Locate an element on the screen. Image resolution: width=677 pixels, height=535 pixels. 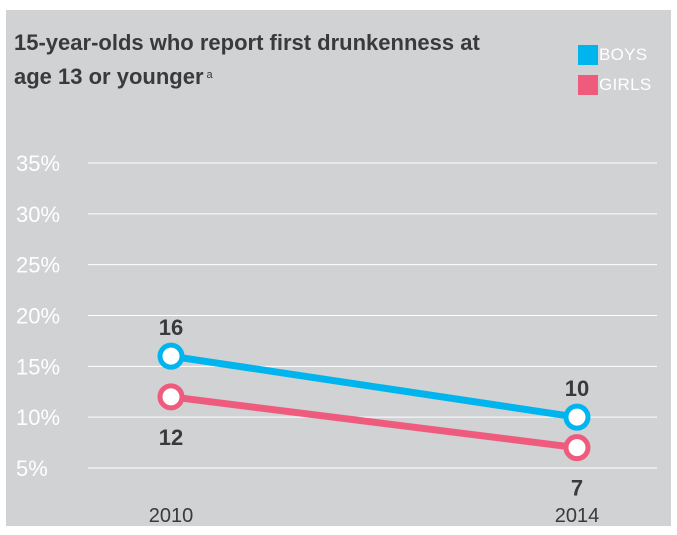
data-label-girls: 7 is located at coordinates (577, 488).